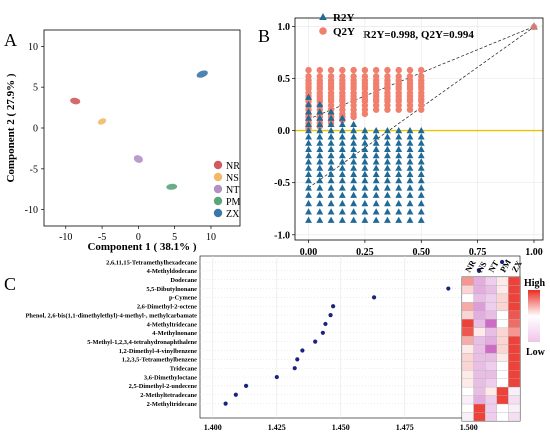 The width and height of the screenshot is (550, 436). I want to click on perm-x-tick-label: 0.75, so click(478, 252).